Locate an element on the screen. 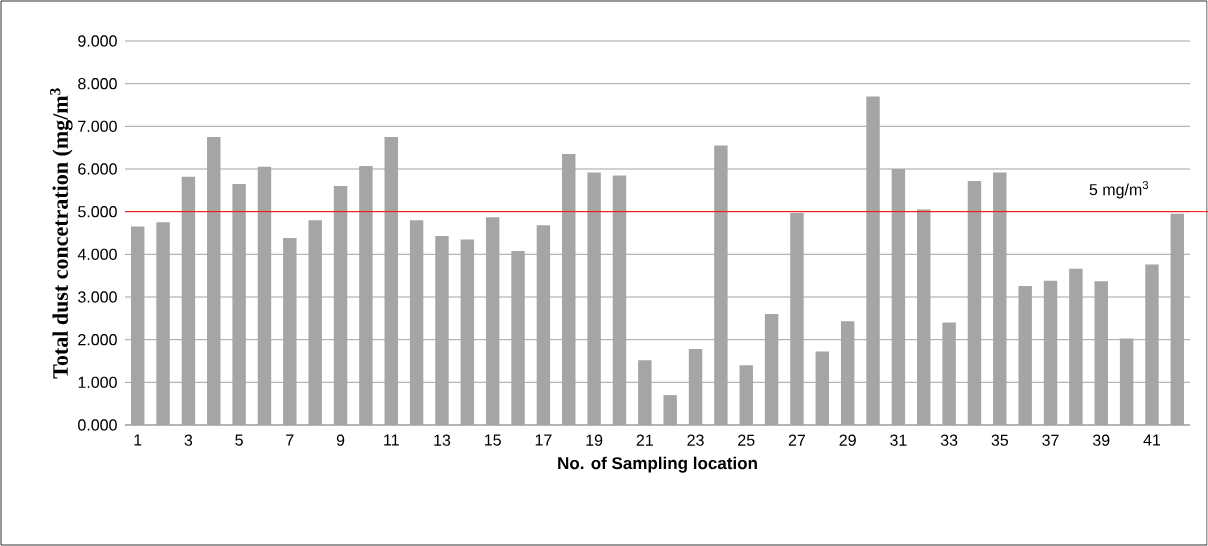  x-tick-label: 41 is located at coordinates (1152, 440).